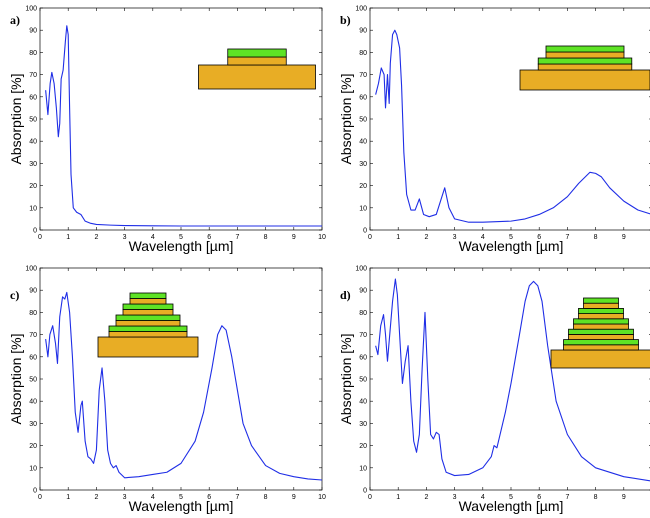  What do you see at coordinates (345, 295) in the screenshot?
I see `panel-letter: d)` at bounding box center [345, 295].